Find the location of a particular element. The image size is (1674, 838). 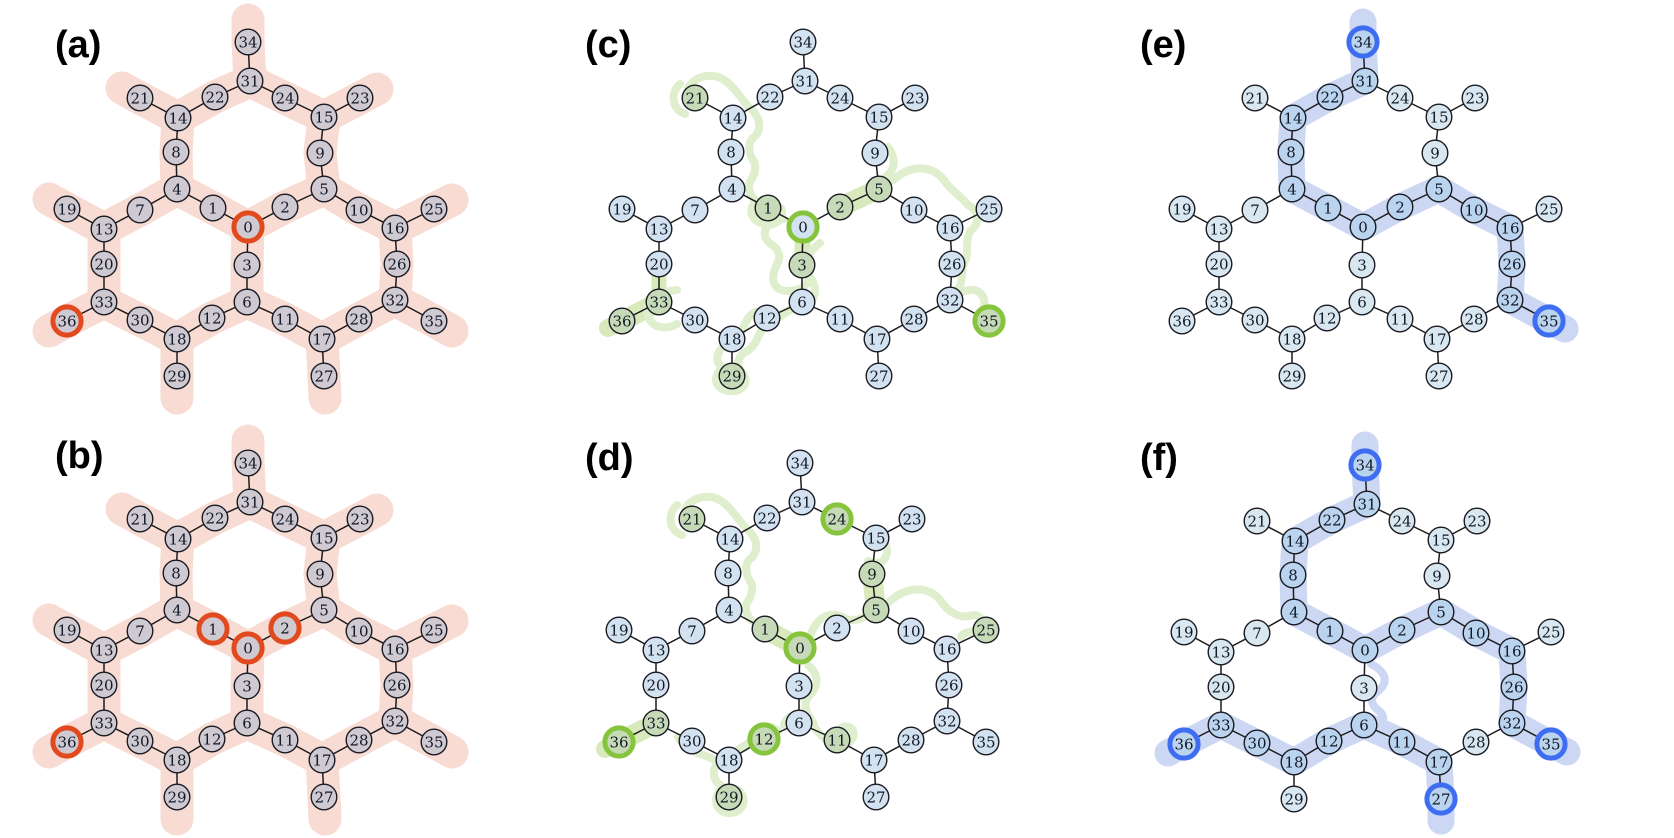

node-16: 16 is located at coordinates (1510, 228).